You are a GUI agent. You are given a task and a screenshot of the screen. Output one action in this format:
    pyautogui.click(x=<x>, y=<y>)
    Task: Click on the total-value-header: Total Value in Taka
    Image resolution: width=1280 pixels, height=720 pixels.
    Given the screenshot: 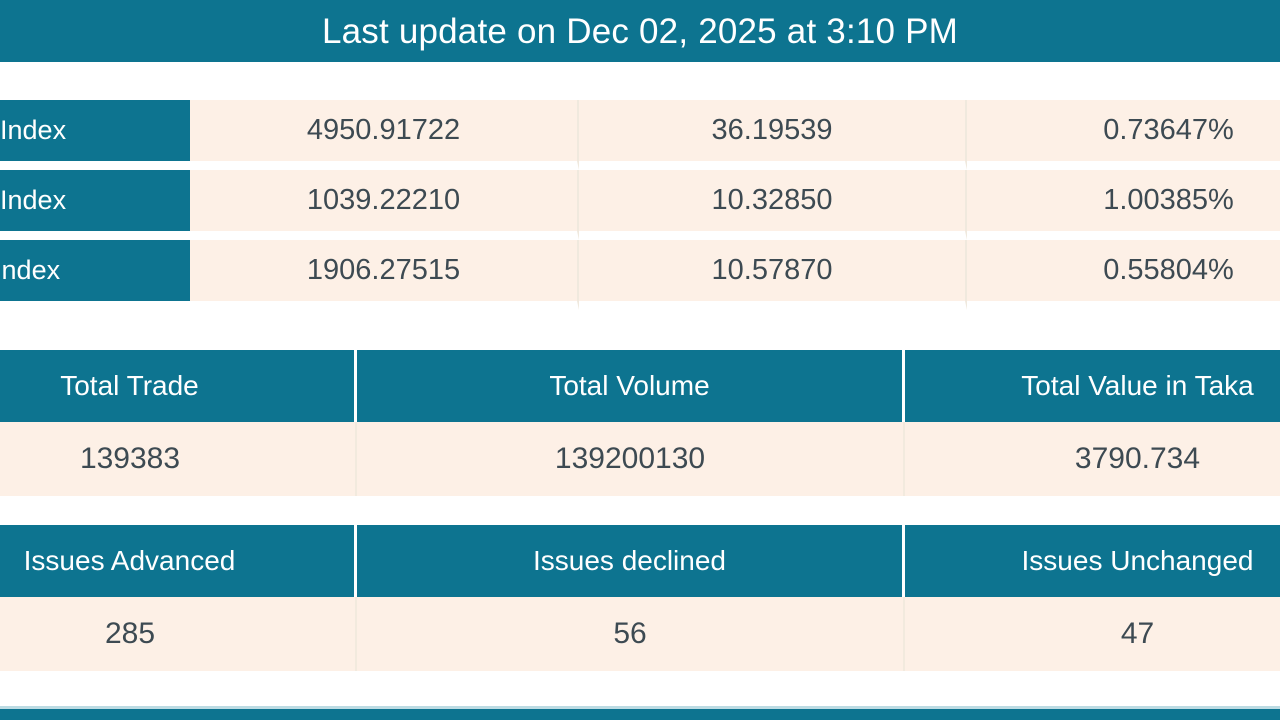 What is the action you would take?
    pyautogui.click(x=1092, y=386)
    